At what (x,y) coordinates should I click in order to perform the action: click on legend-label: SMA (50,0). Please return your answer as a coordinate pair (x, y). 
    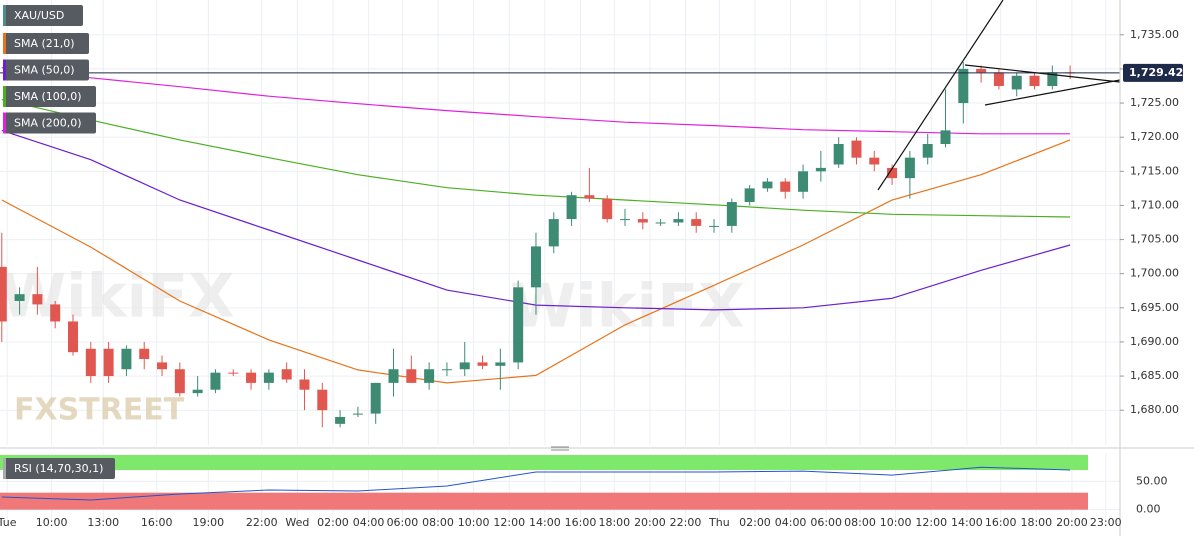
    Looking at the image, I should click on (44, 70).